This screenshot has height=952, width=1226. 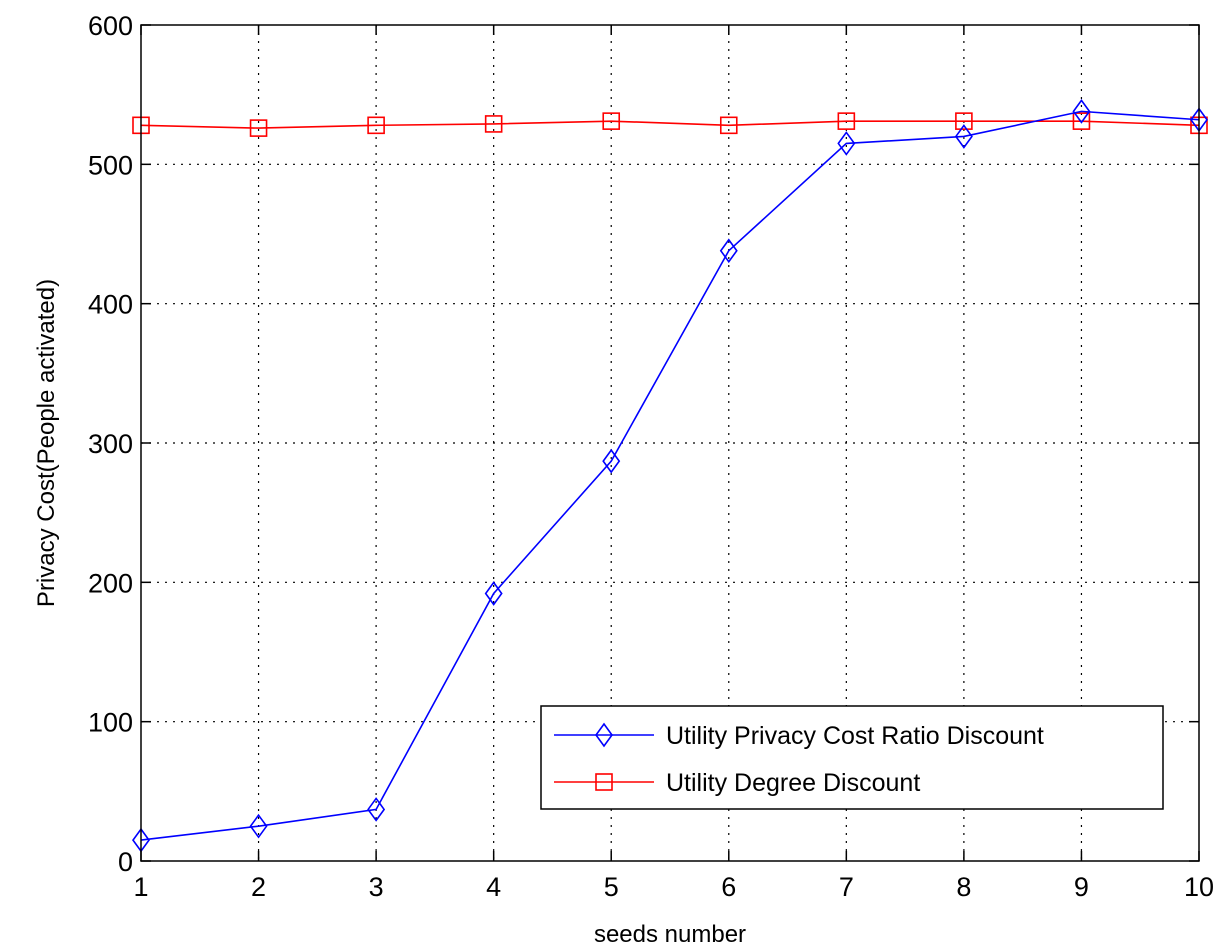 I want to click on x-tick-label: 2, so click(x=258, y=887).